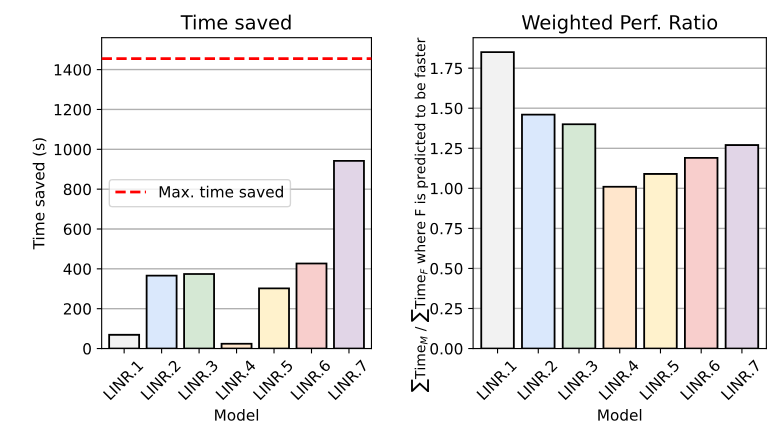  What do you see at coordinates (446, 188) in the screenshot?
I see `y-tick-label: 1.00` at bounding box center [446, 188].